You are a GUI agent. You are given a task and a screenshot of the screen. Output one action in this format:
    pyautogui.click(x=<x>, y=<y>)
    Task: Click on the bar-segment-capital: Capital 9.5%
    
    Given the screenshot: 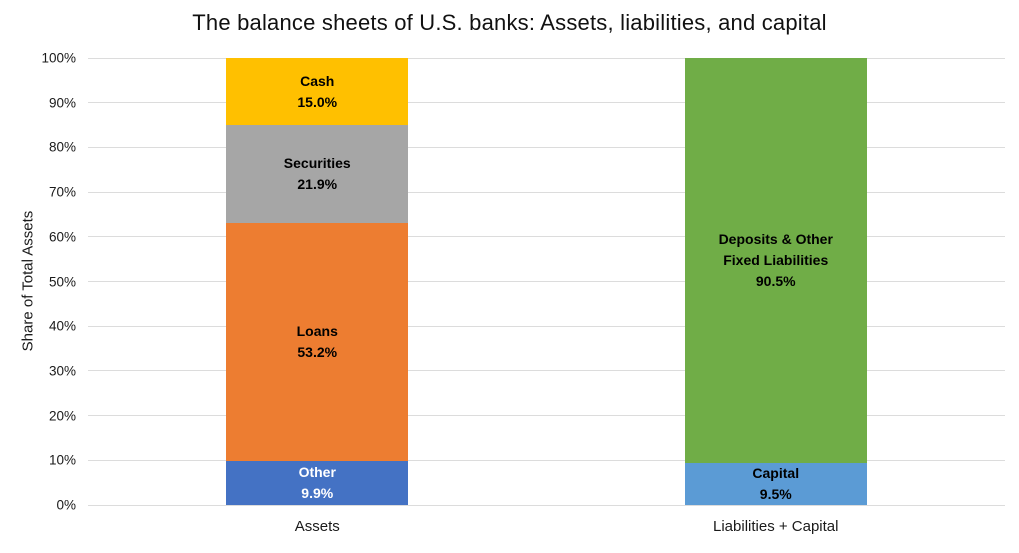 What is the action you would take?
    pyautogui.click(x=775, y=483)
    